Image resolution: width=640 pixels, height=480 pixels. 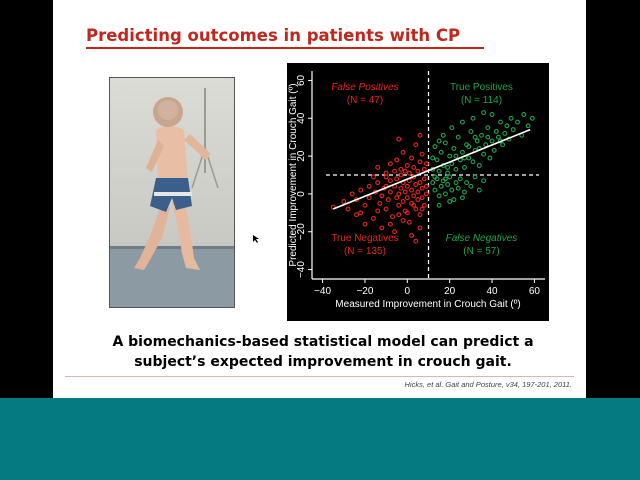 What do you see at coordinates (301, 269) in the screenshot?
I see `y-tick-label: −40` at bounding box center [301, 269].